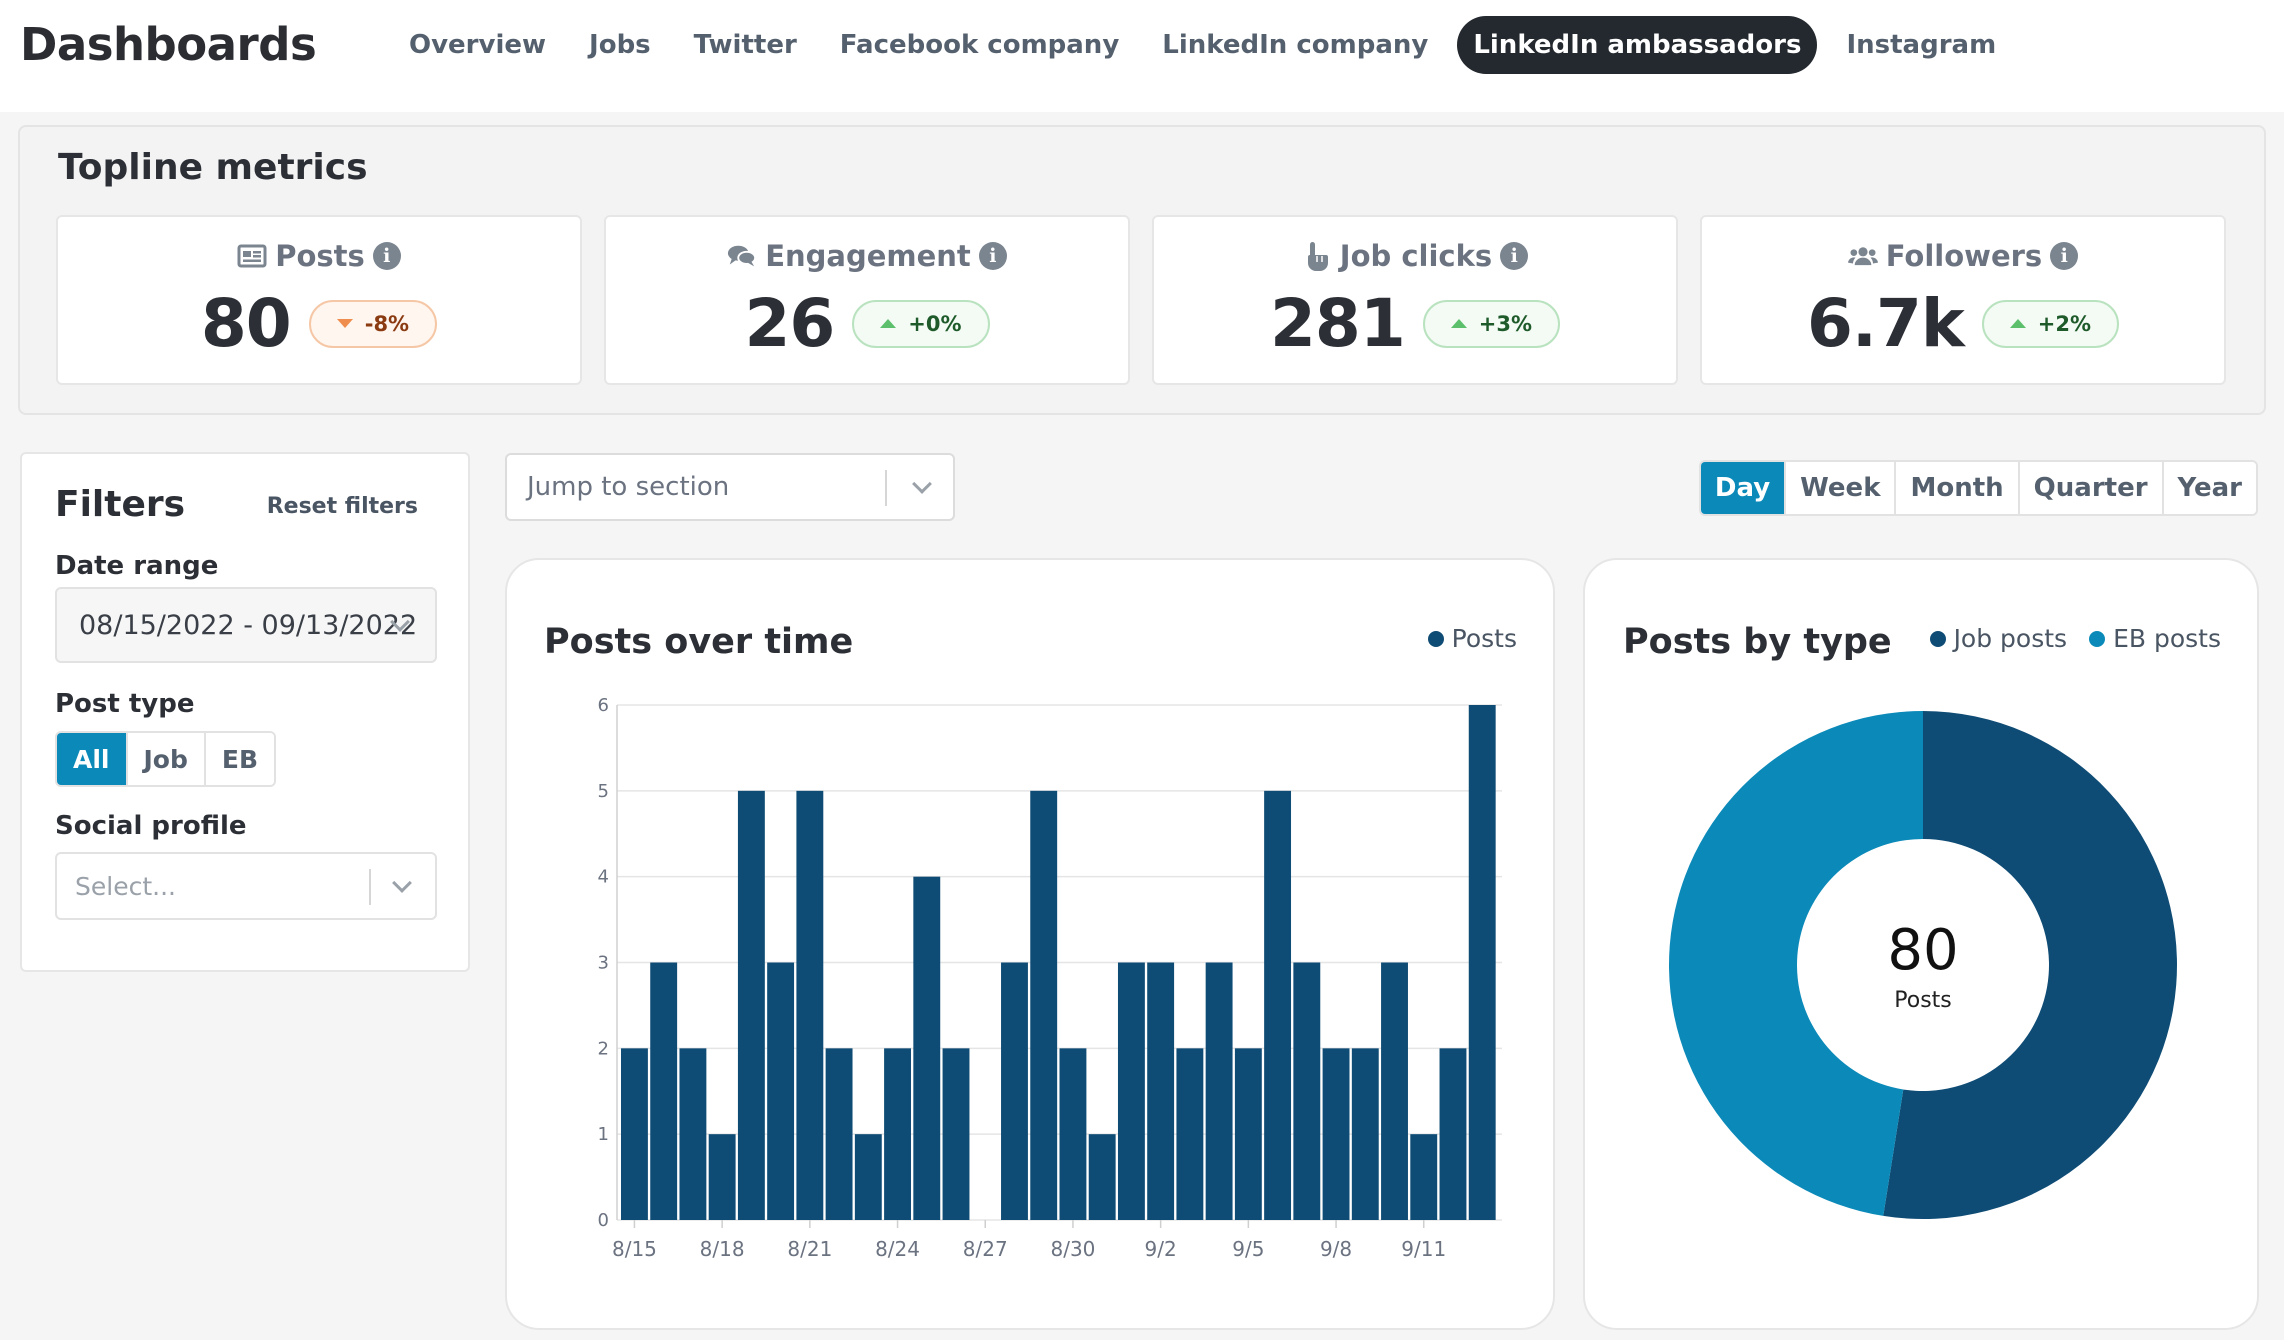  What do you see at coordinates (897, 1249) in the screenshot?
I see `x-tick-label: 8/24` at bounding box center [897, 1249].